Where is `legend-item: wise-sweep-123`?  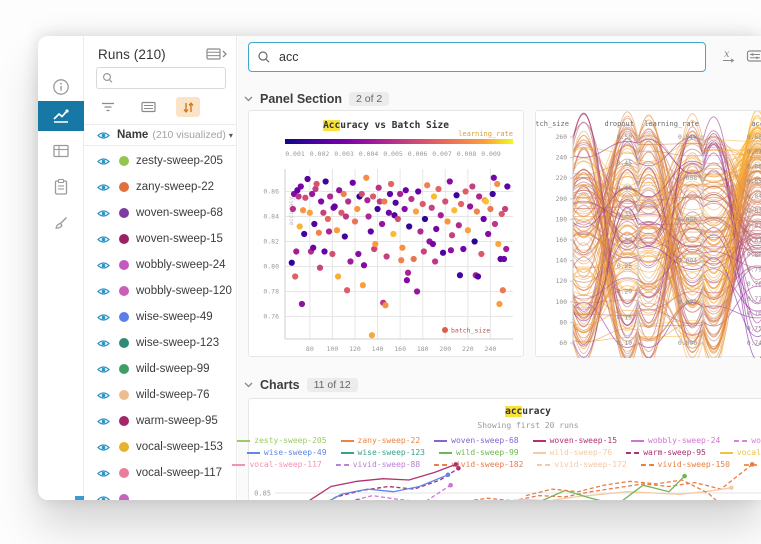
legend-item: wise-sweep-123 is located at coordinates (382, 452).